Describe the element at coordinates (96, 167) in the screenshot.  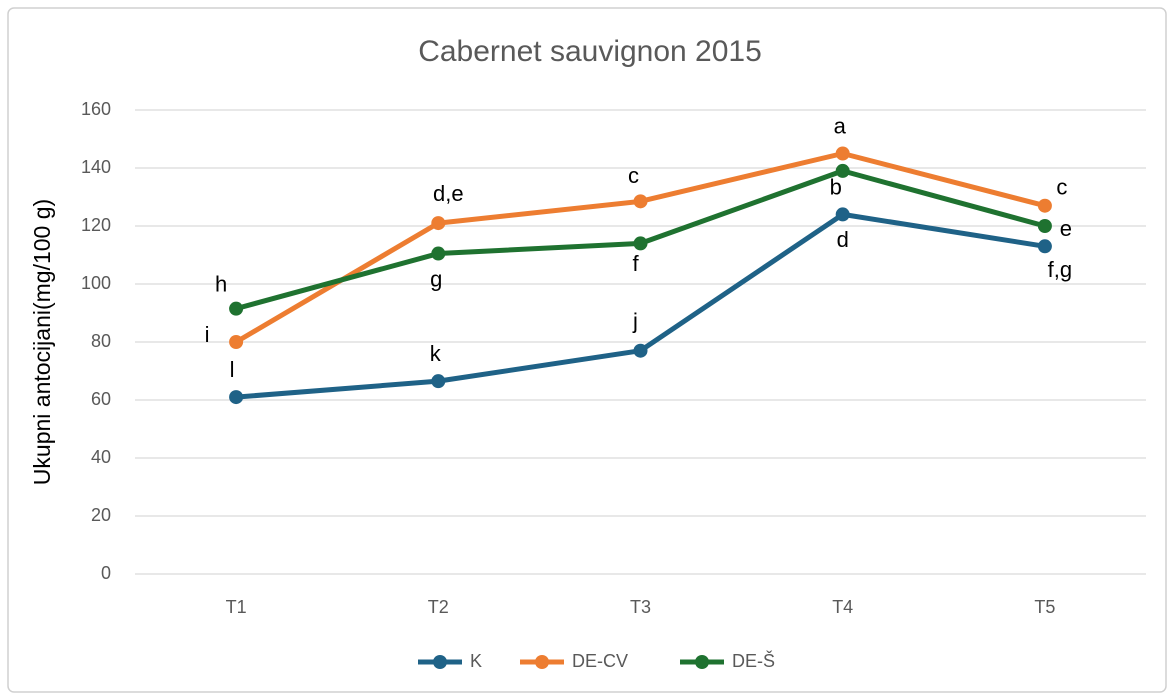
I see `y-tick-label: 140` at that location.